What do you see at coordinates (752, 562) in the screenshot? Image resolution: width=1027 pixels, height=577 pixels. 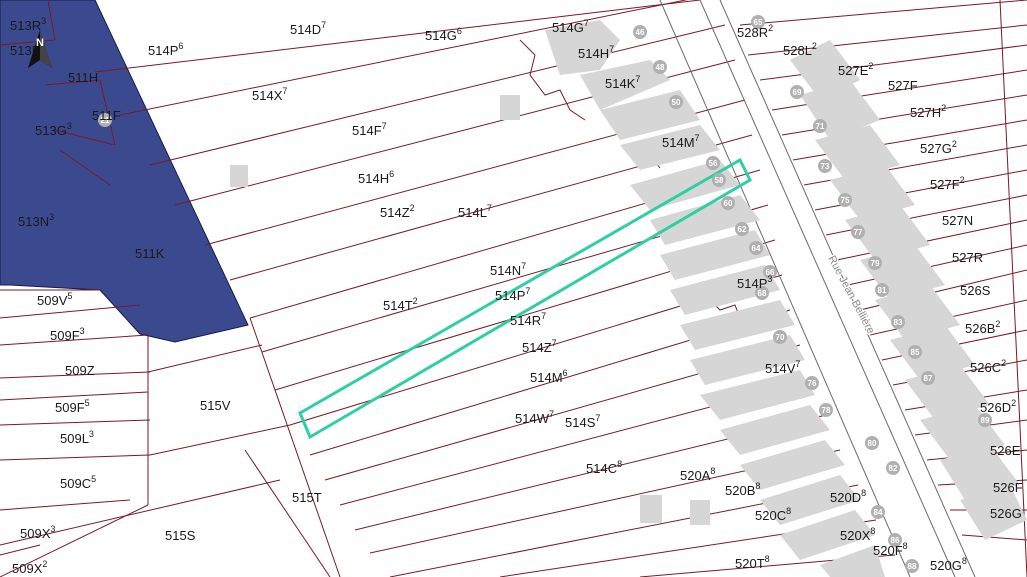 I see `lot-label: 520T8` at bounding box center [752, 562].